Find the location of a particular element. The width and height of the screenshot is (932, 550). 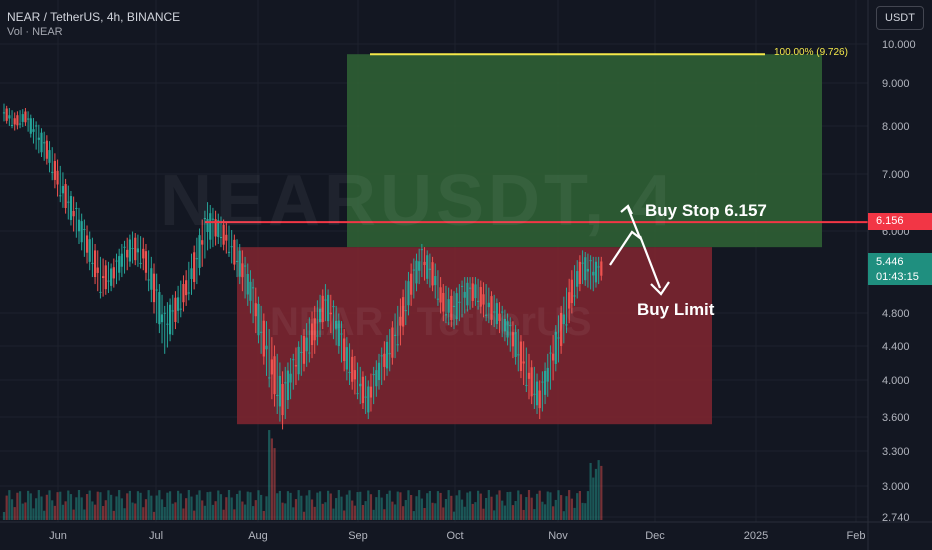

x-tick-label: Dec is located at coordinates (655, 536).